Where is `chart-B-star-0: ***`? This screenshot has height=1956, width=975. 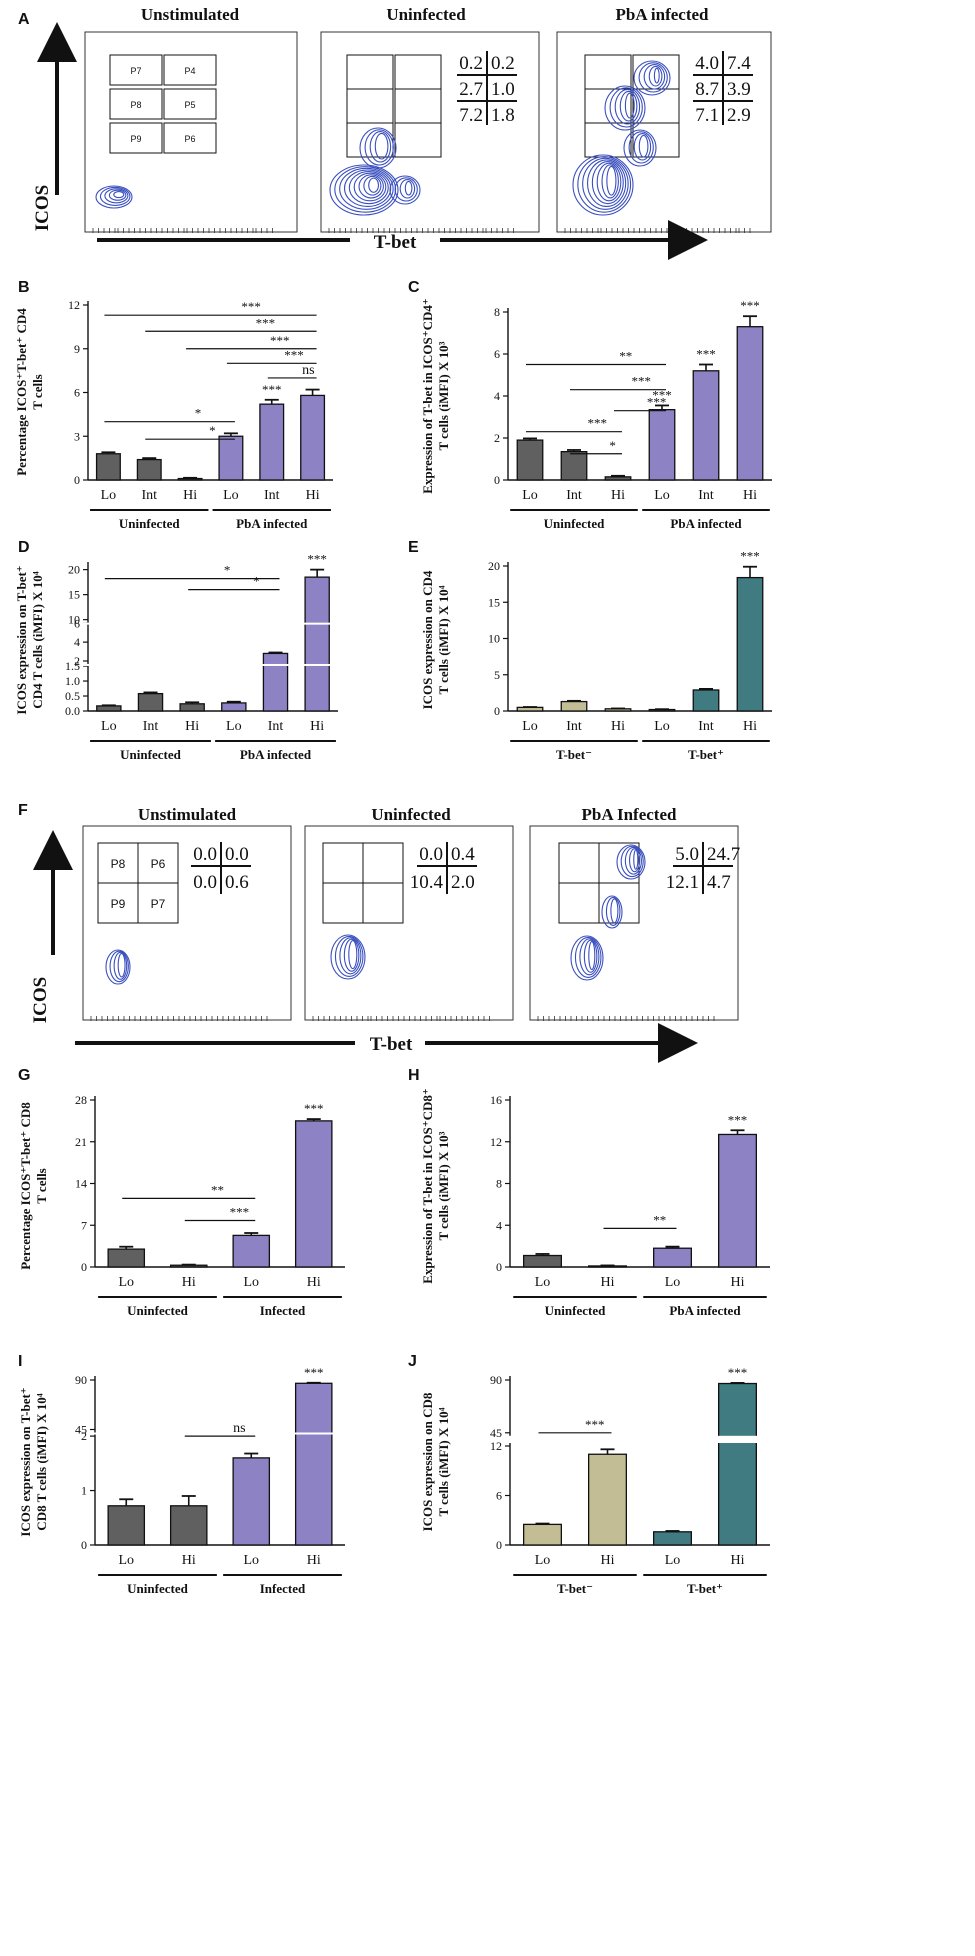
chart-B-star-0: *** is located at coordinates (272, 389).